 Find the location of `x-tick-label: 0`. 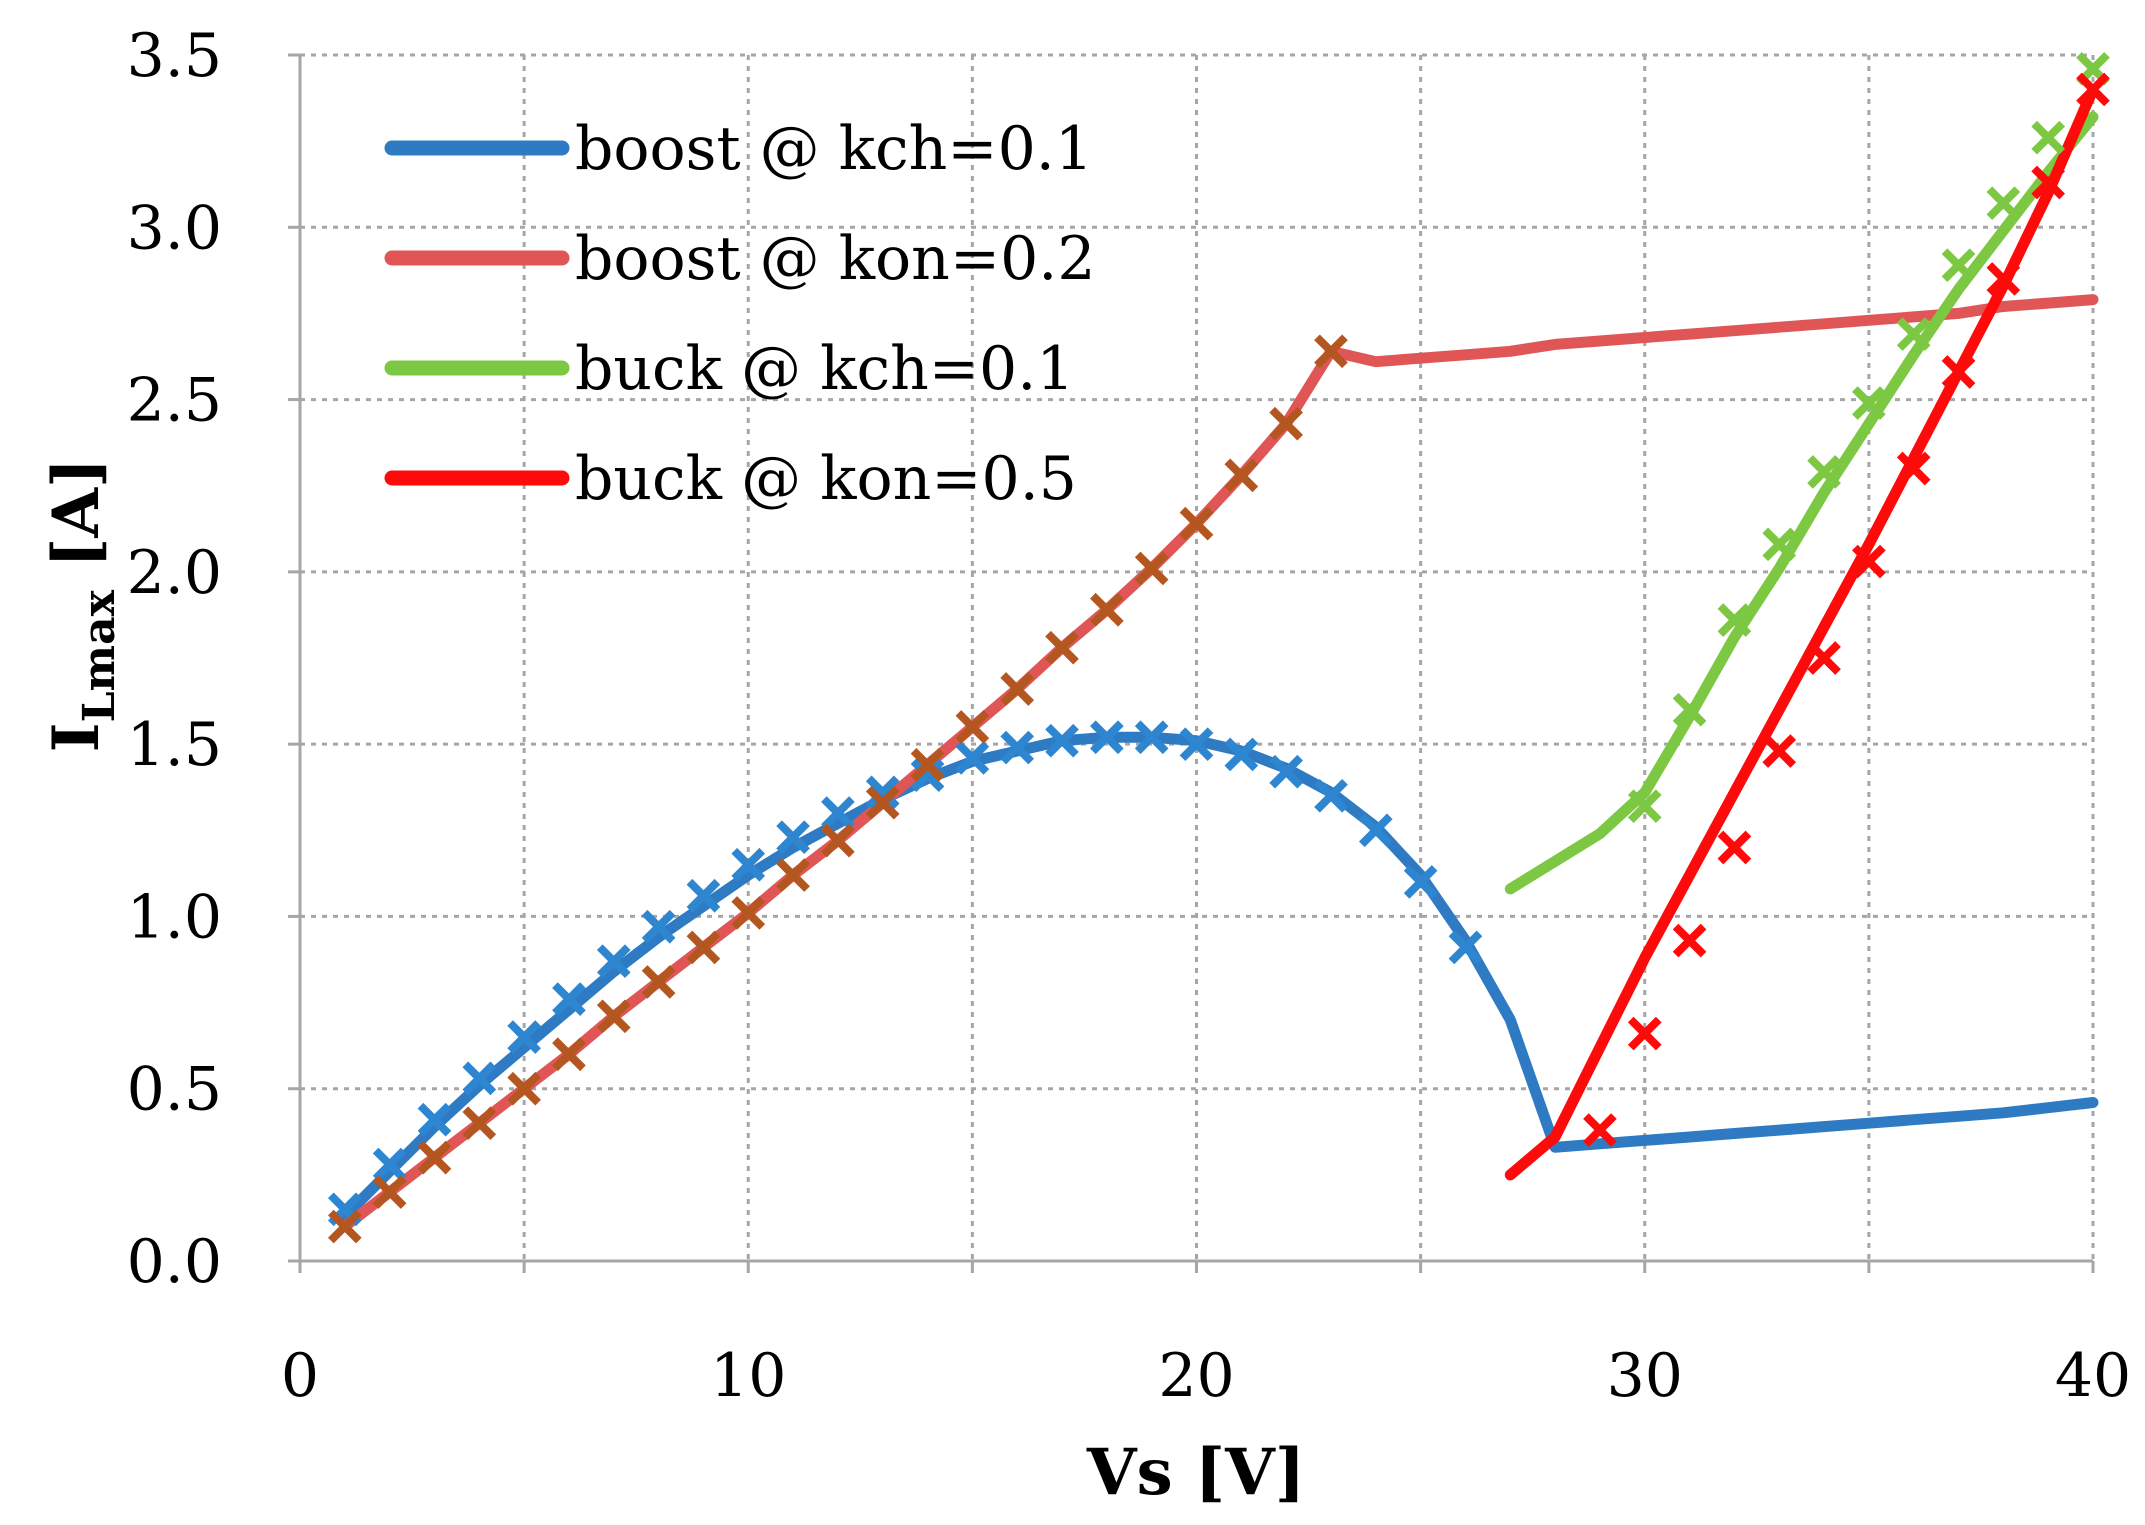

x-tick-label: 0 is located at coordinates (300, 1376).